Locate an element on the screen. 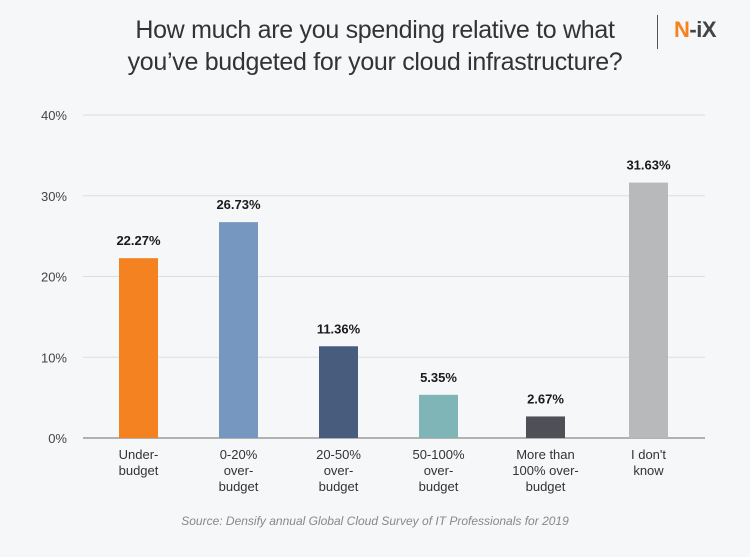  x-tick-label-line: 20-50% is located at coordinates (338, 454).